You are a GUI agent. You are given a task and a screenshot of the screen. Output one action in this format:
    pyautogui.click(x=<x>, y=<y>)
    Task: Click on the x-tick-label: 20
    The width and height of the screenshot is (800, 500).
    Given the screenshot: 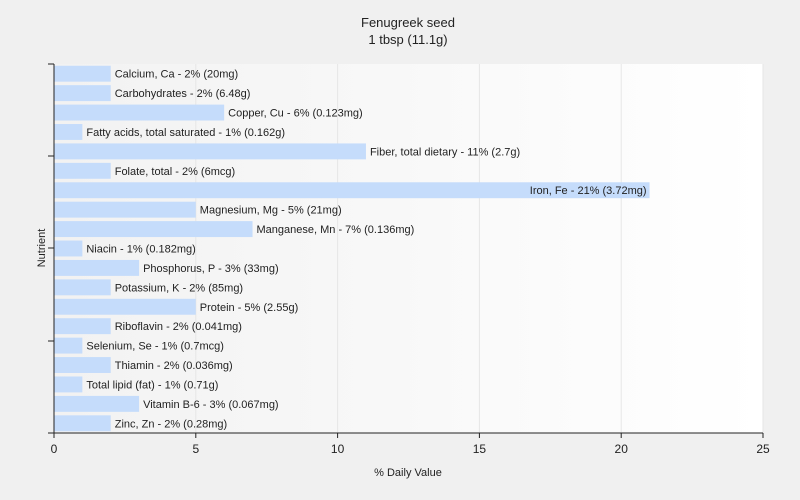 What is the action you would take?
    pyautogui.click(x=622, y=449)
    